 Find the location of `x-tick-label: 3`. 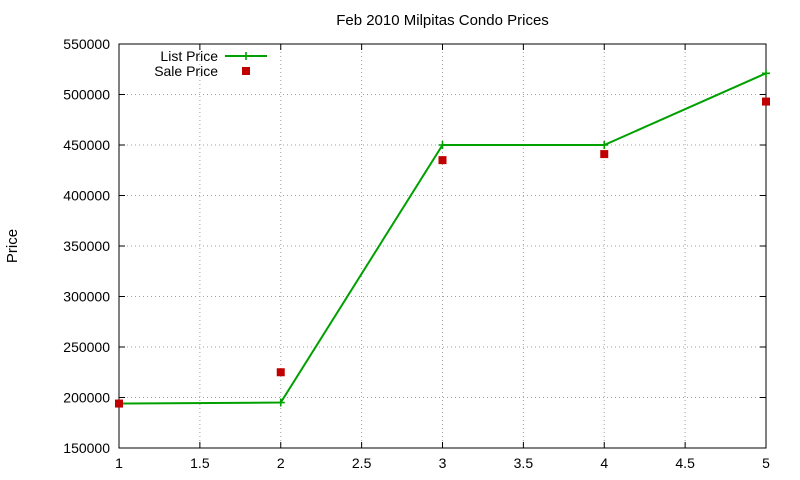

x-tick-label: 3 is located at coordinates (443, 463).